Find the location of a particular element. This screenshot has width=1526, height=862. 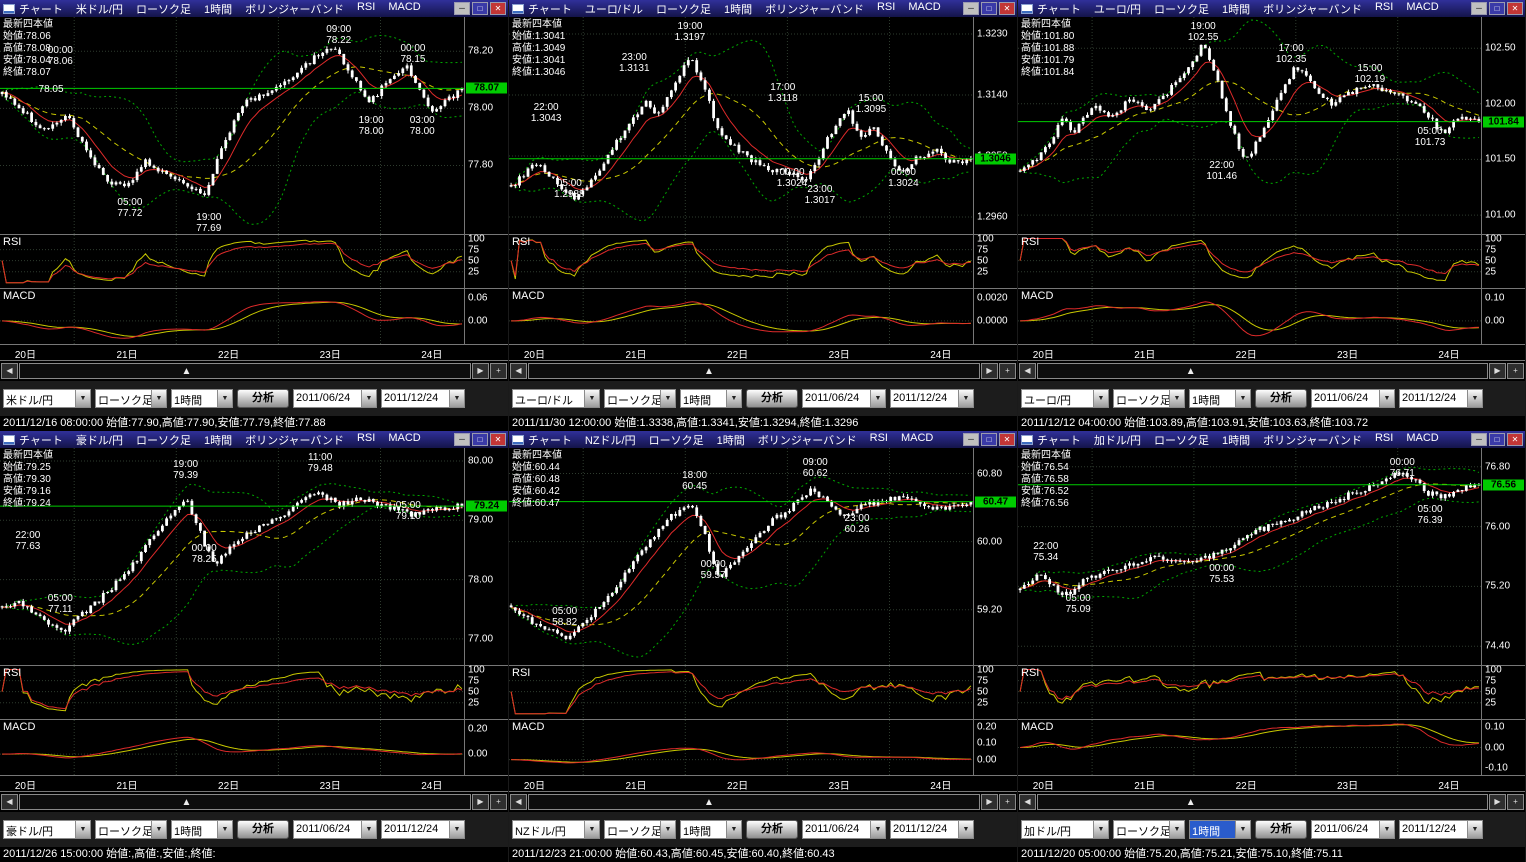

pair-select: ユーロ/円 ▼ is located at coordinates (1065, 398).